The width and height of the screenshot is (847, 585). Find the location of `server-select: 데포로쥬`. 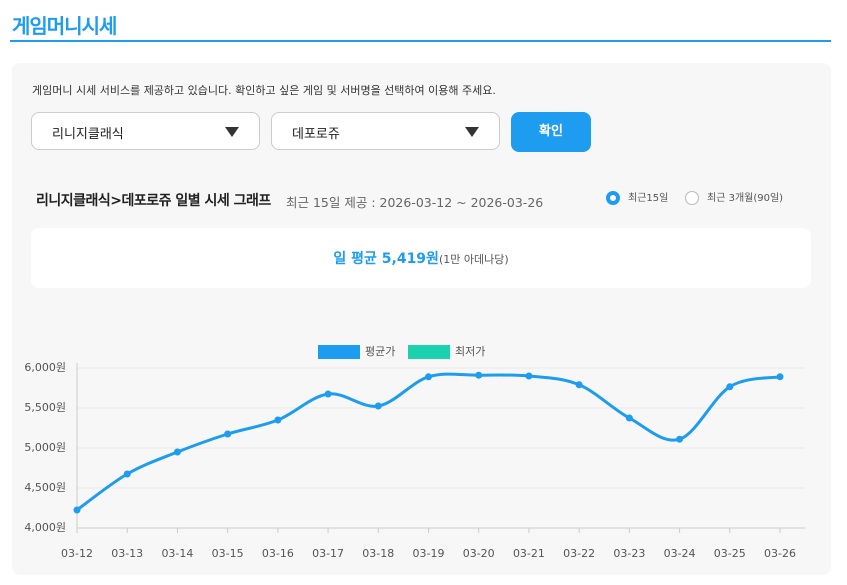

server-select: 데포로쥬 is located at coordinates (385, 131).